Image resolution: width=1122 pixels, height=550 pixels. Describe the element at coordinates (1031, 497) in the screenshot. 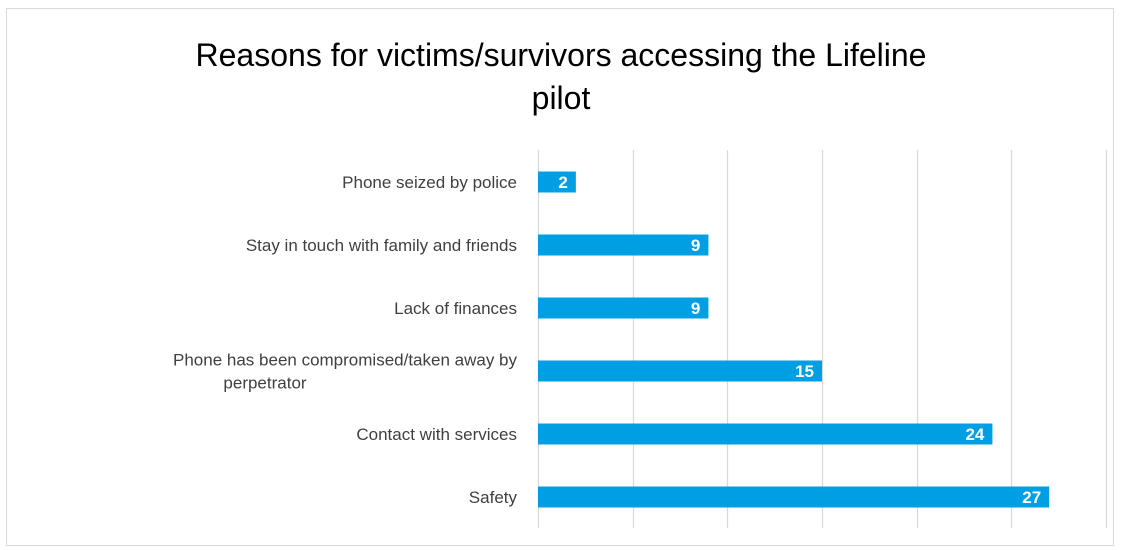

I see `data-label-5: 27` at that location.